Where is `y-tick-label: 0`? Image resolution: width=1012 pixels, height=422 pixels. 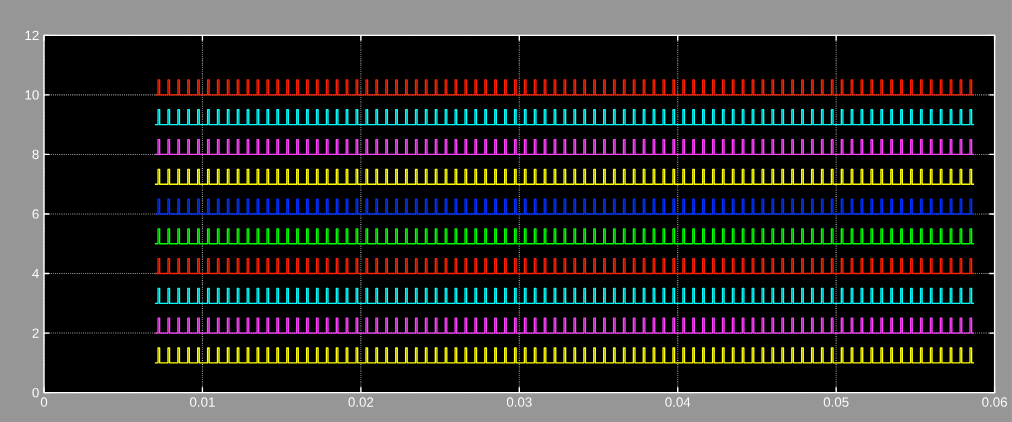 y-tick-label: 0 is located at coordinates (35, 392).